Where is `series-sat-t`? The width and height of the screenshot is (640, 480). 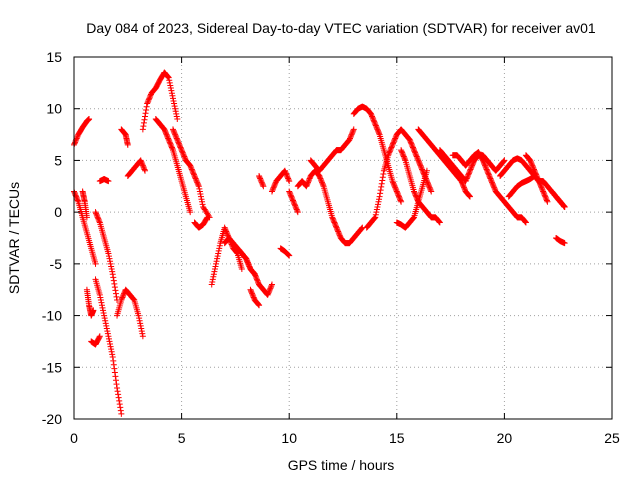 series-sat-t is located at coordinates (261, 181).